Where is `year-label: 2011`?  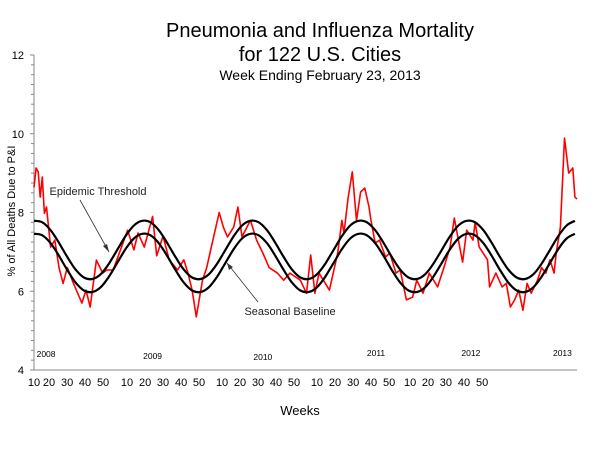
year-label: 2011 is located at coordinates (376, 353).